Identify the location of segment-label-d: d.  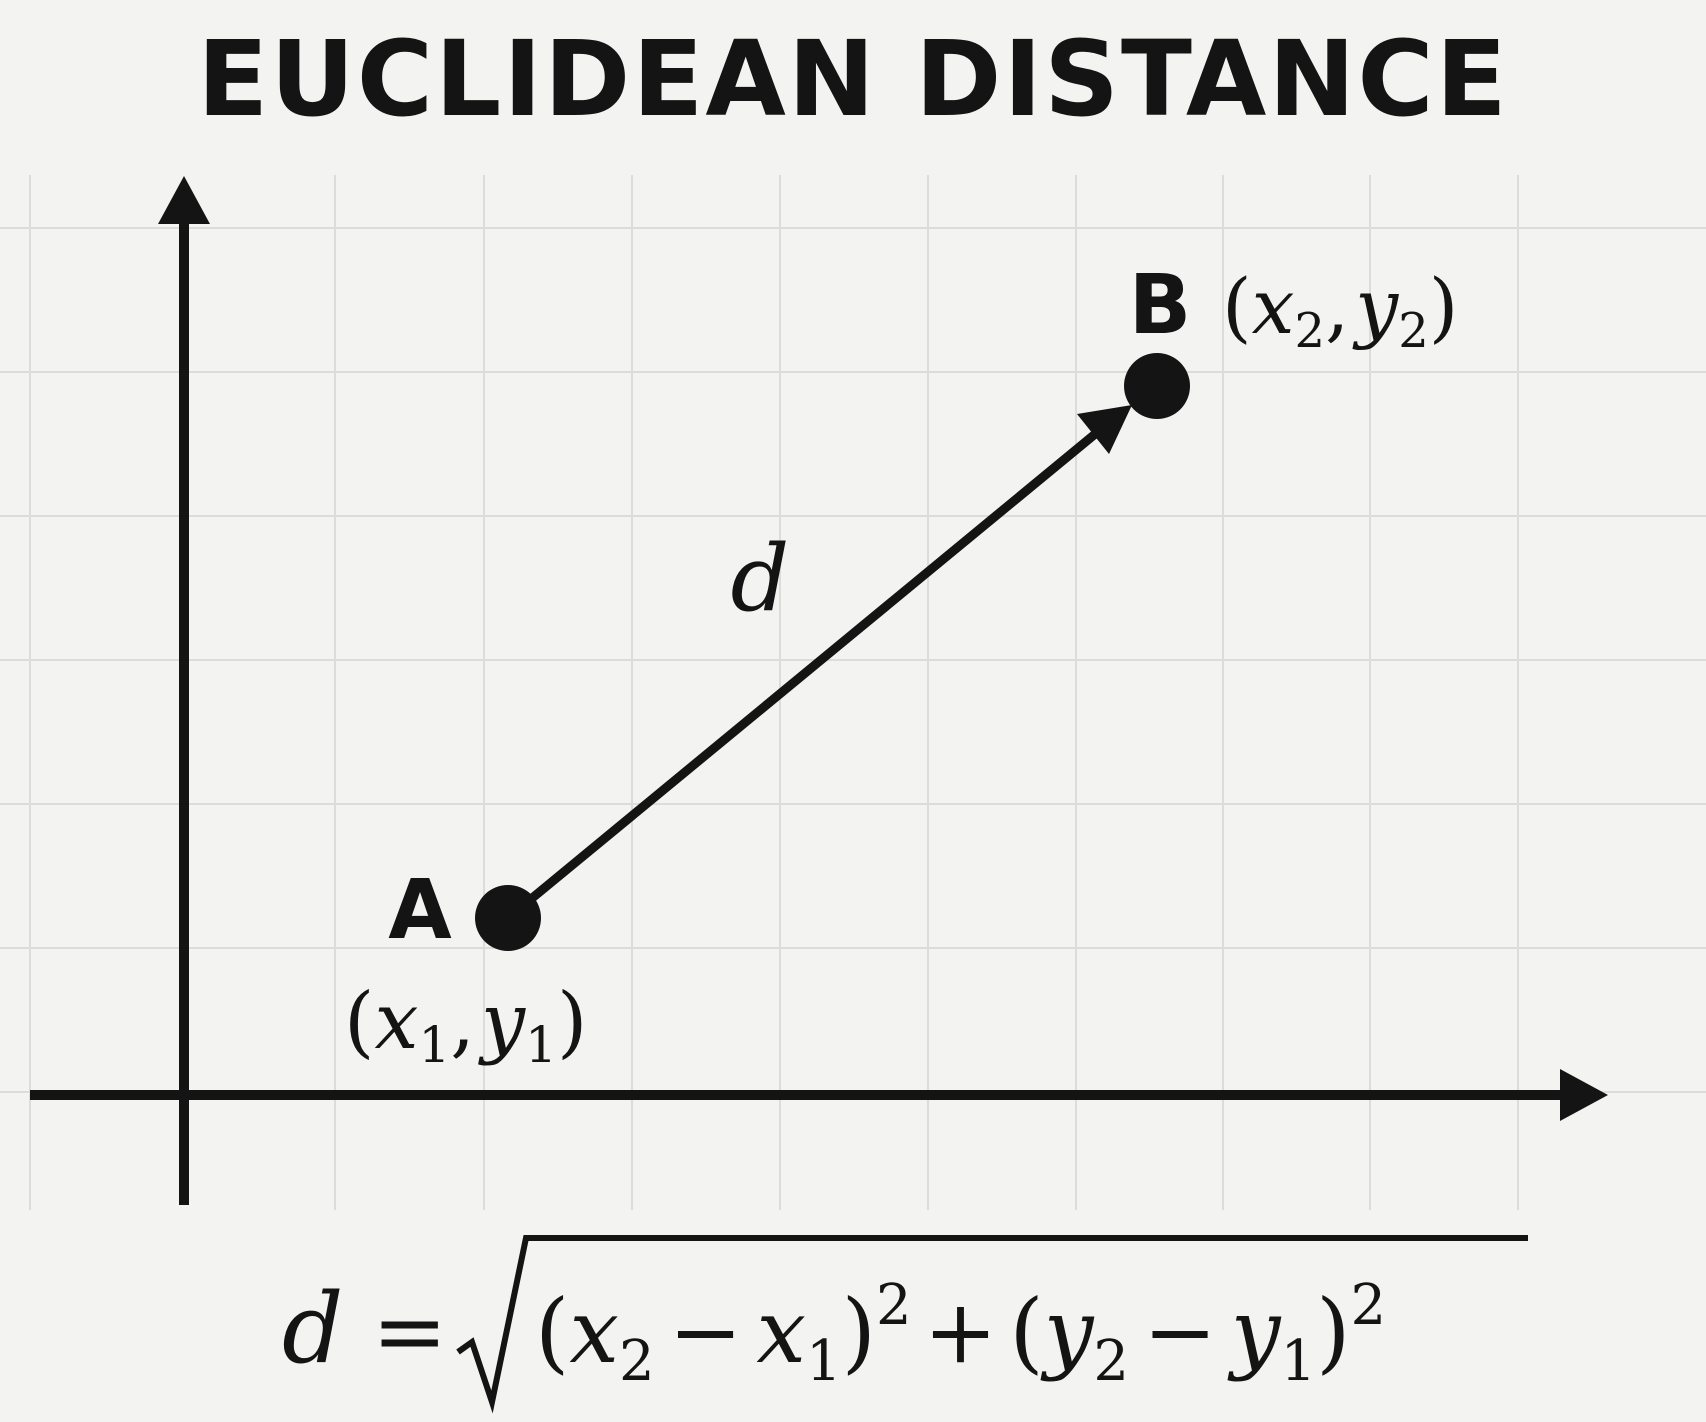
(760, 578).